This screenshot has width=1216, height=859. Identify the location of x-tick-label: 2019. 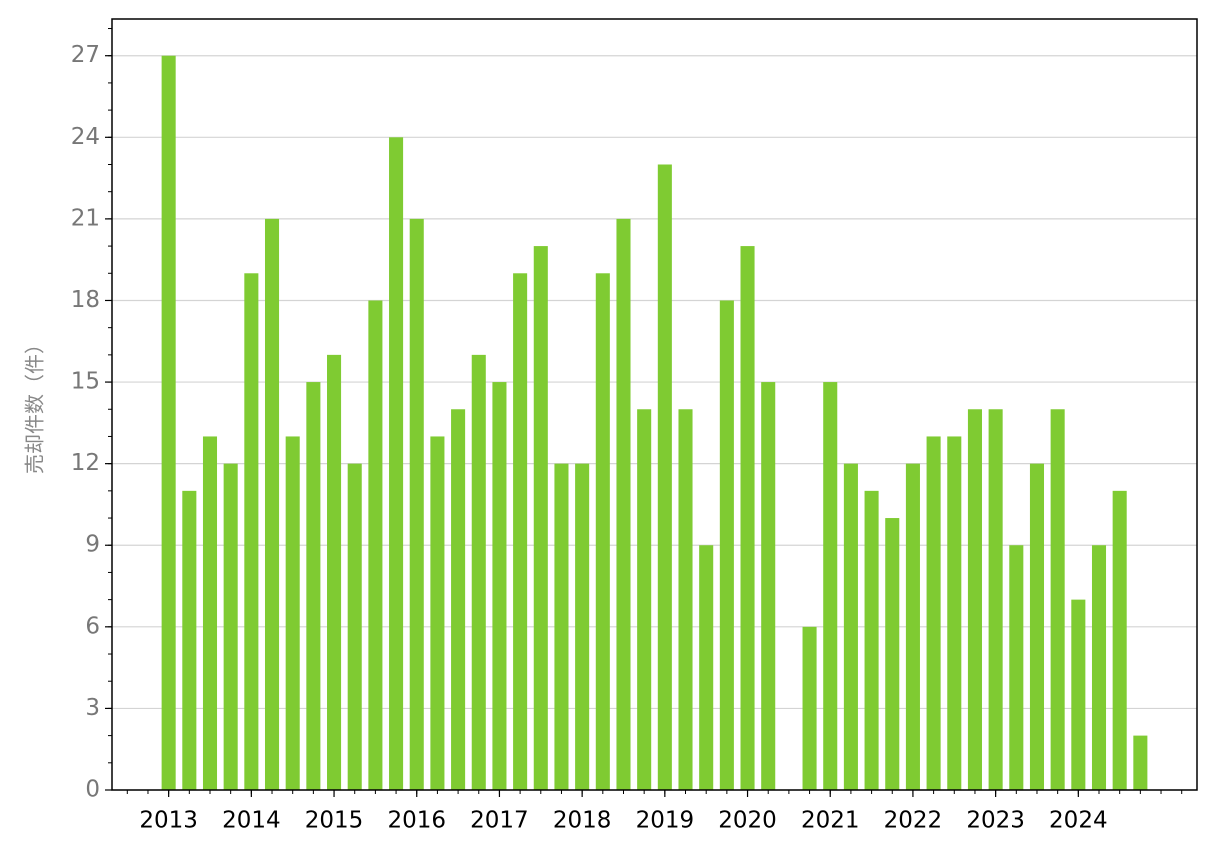
(665, 821).